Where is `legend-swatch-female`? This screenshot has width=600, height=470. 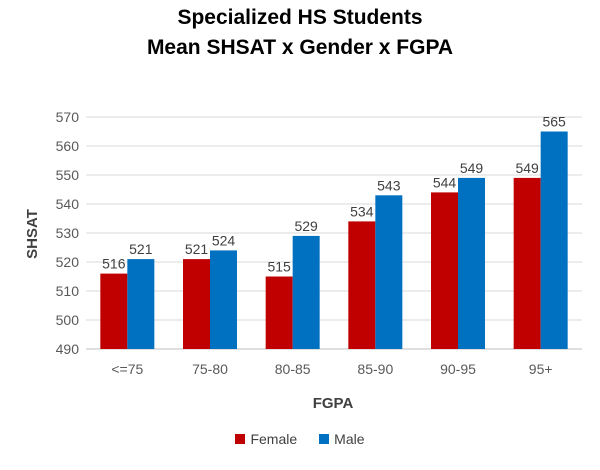 legend-swatch-female is located at coordinates (240, 439).